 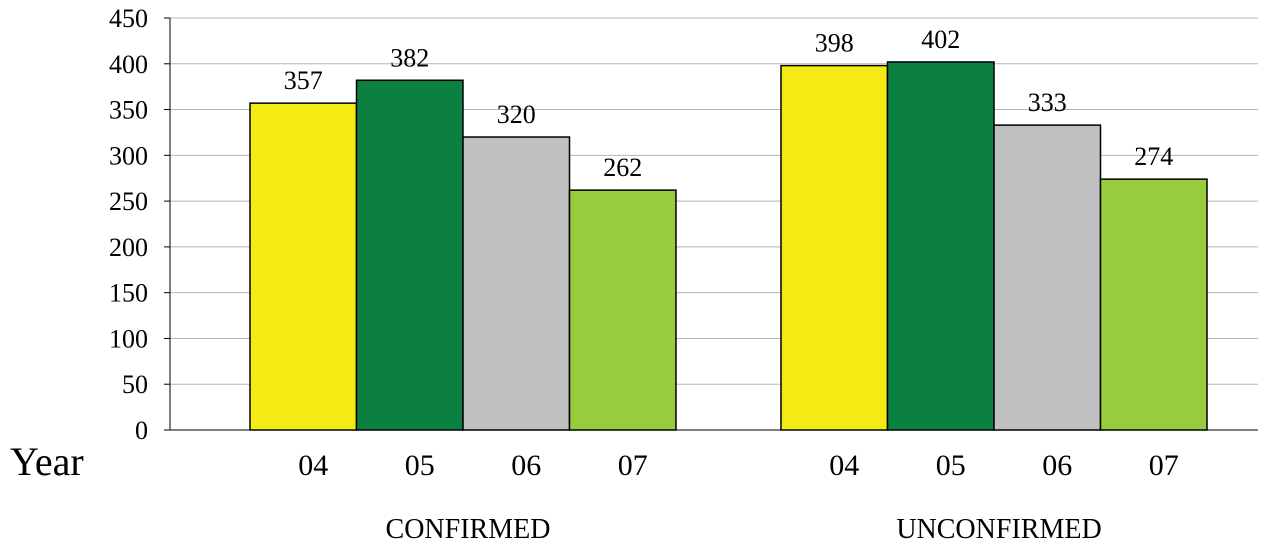 I want to click on group-label: CONFIRMED, so click(x=468, y=529).